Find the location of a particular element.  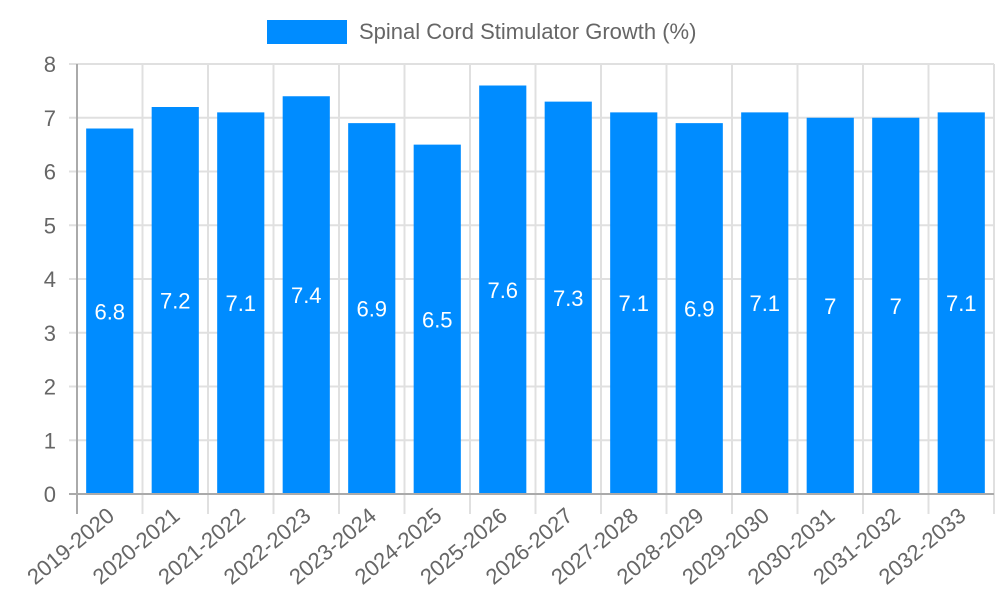

y-tick-label: 2 is located at coordinates (50, 387).